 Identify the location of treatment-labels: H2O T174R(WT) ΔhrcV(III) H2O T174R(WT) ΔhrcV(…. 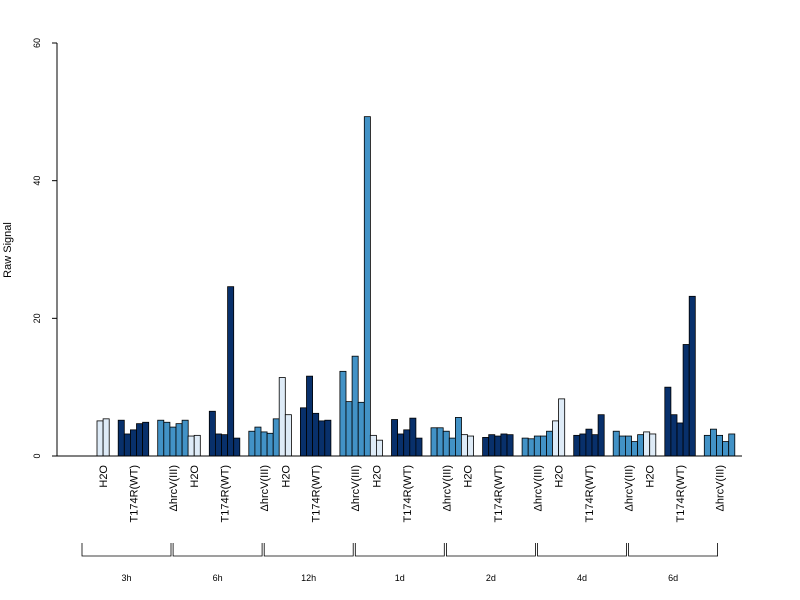
(412, 494).